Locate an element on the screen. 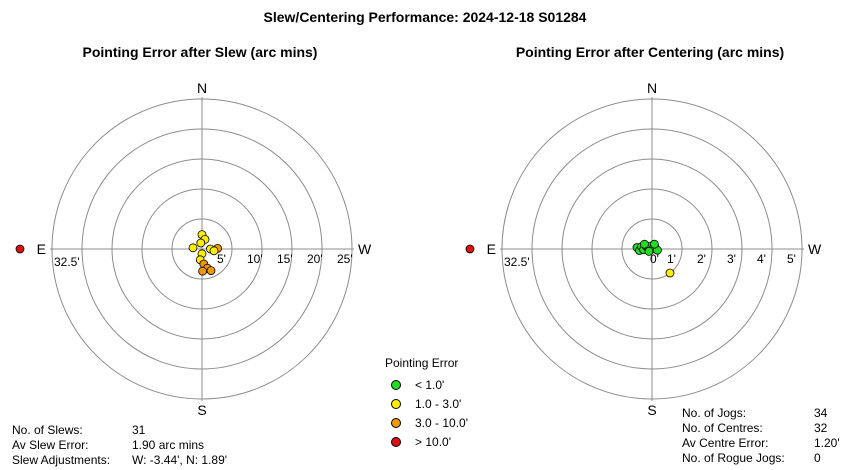 The height and width of the screenshot is (470, 850). ring-label: 4' is located at coordinates (761, 259).